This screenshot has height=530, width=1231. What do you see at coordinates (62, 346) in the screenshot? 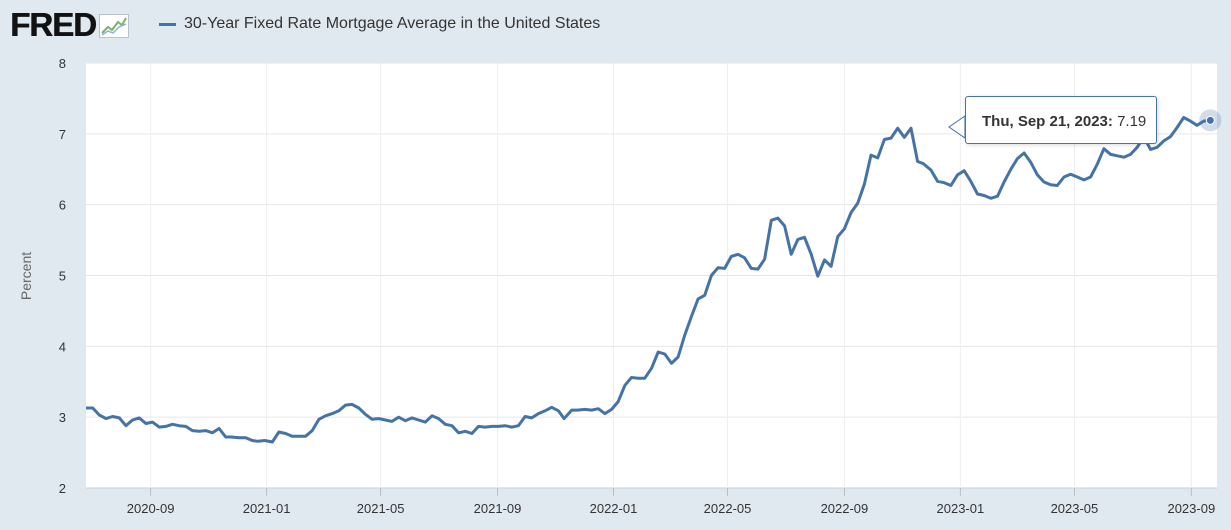
I see `y-tick-label: 4` at bounding box center [62, 346].